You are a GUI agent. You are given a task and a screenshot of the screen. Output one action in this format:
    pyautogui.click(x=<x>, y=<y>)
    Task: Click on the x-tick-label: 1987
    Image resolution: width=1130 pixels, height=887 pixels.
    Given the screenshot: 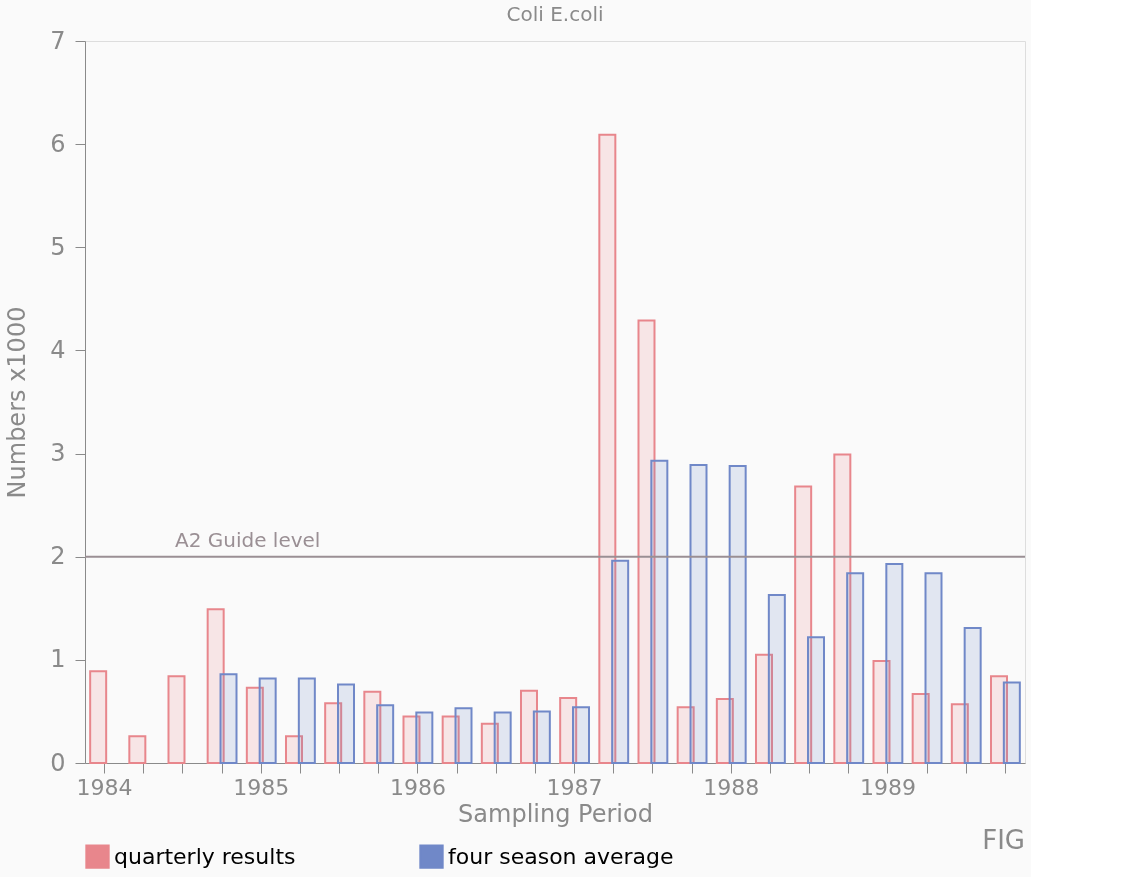 What is the action you would take?
    pyautogui.click(x=574, y=787)
    